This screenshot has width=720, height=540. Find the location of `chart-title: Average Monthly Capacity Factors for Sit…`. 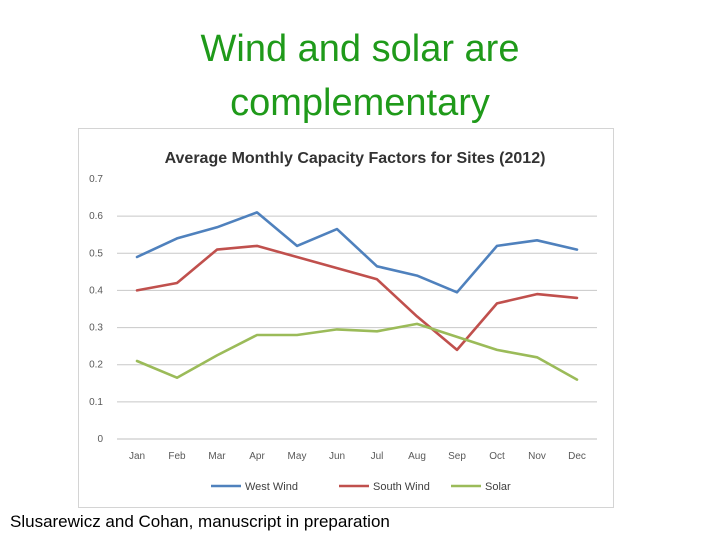

chart-title: Average Monthly Capacity Factors for Sit… is located at coordinates (355, 158).